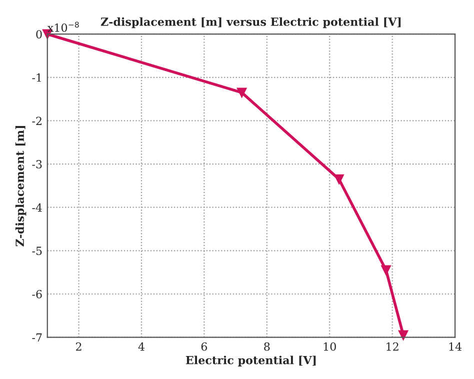 The height and width of the screenshot is (379, 474). I want to click on y-tick-label: -5, so click(37, 251).